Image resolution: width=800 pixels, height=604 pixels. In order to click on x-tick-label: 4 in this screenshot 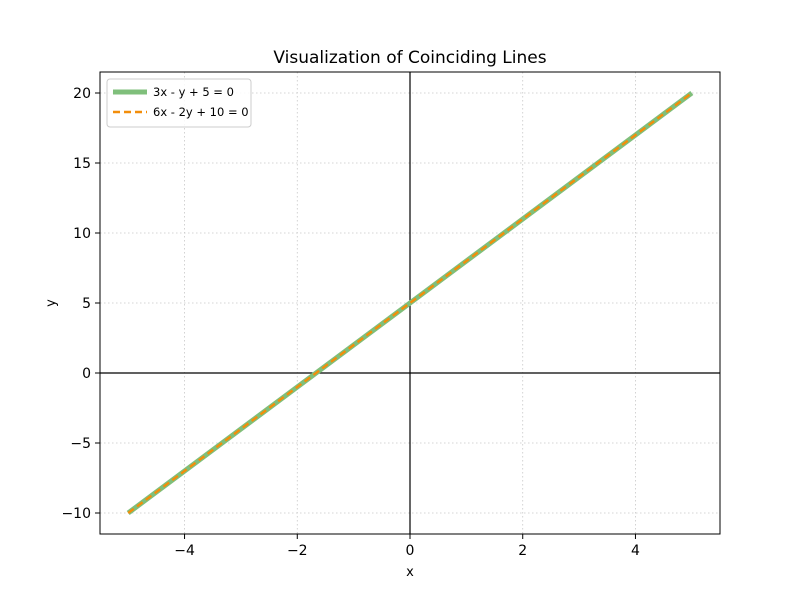, I will do `click(635, 551)`.